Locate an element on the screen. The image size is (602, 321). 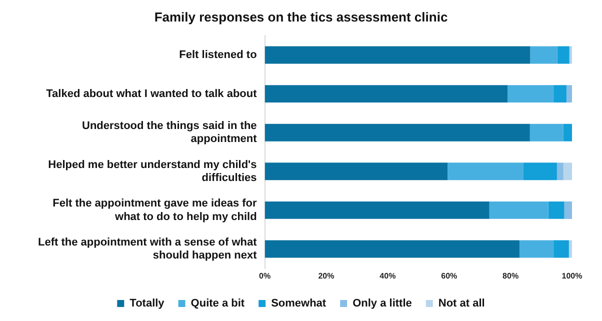
legend-label: Not at all is located at coordinates (461, 304).